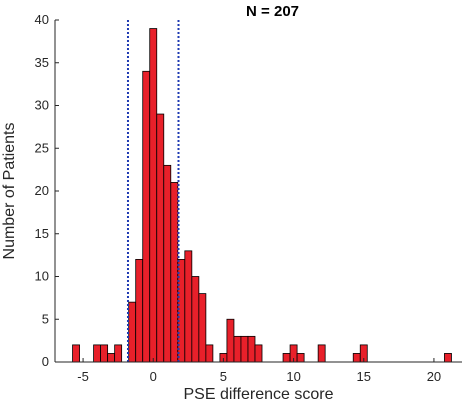 The image size is (474, 405). What do you see at coordinates (223, 376) in the screenshot?
I see `x-tick-label: 5` at bounding box center [223, 376].